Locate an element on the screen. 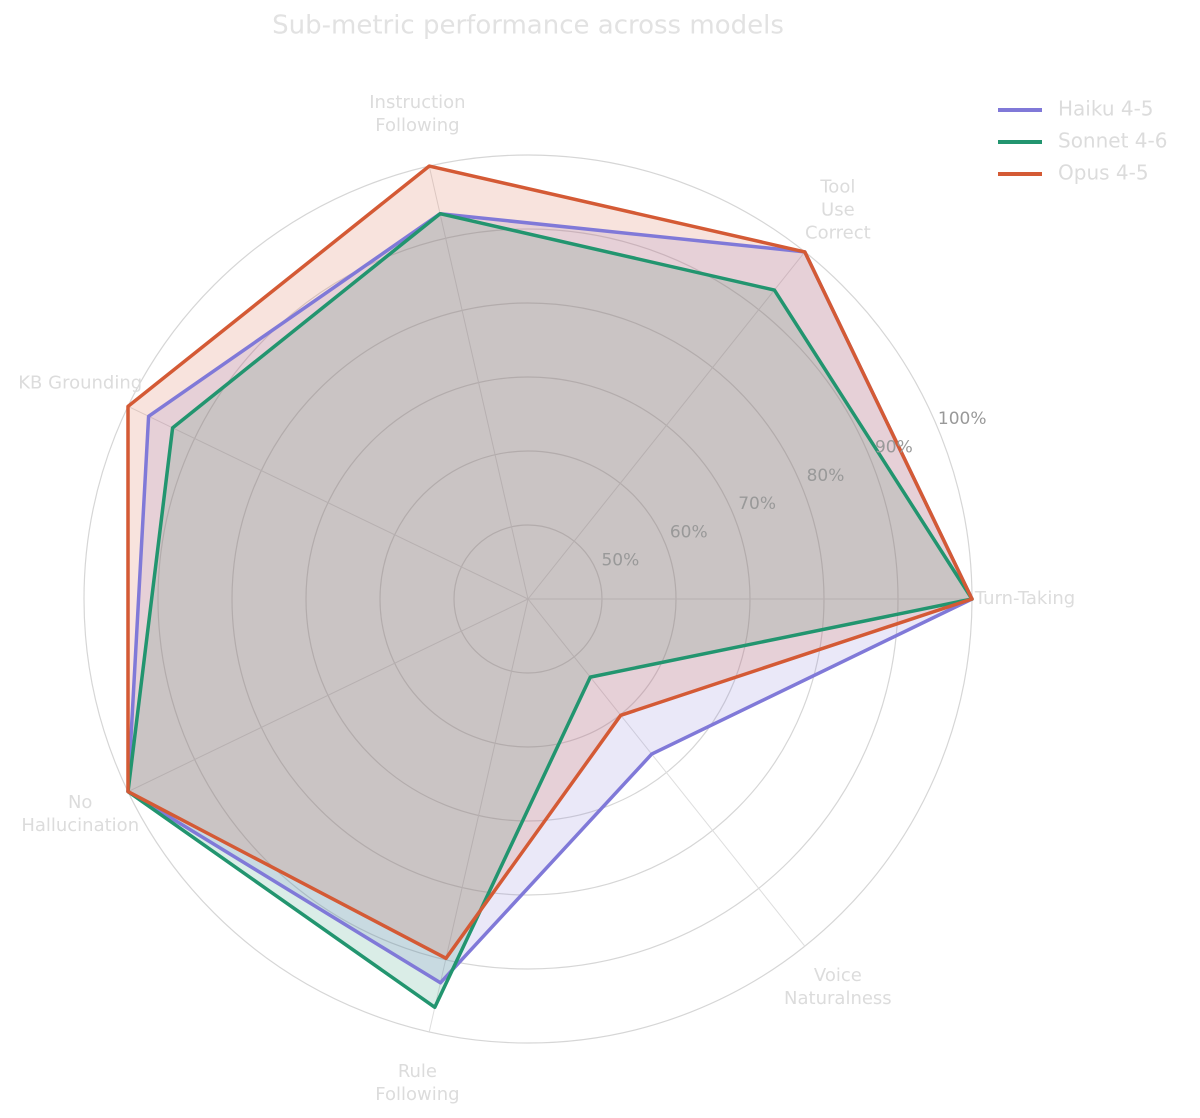  r-tick-label: 60% is located at coordinates (689, 532).